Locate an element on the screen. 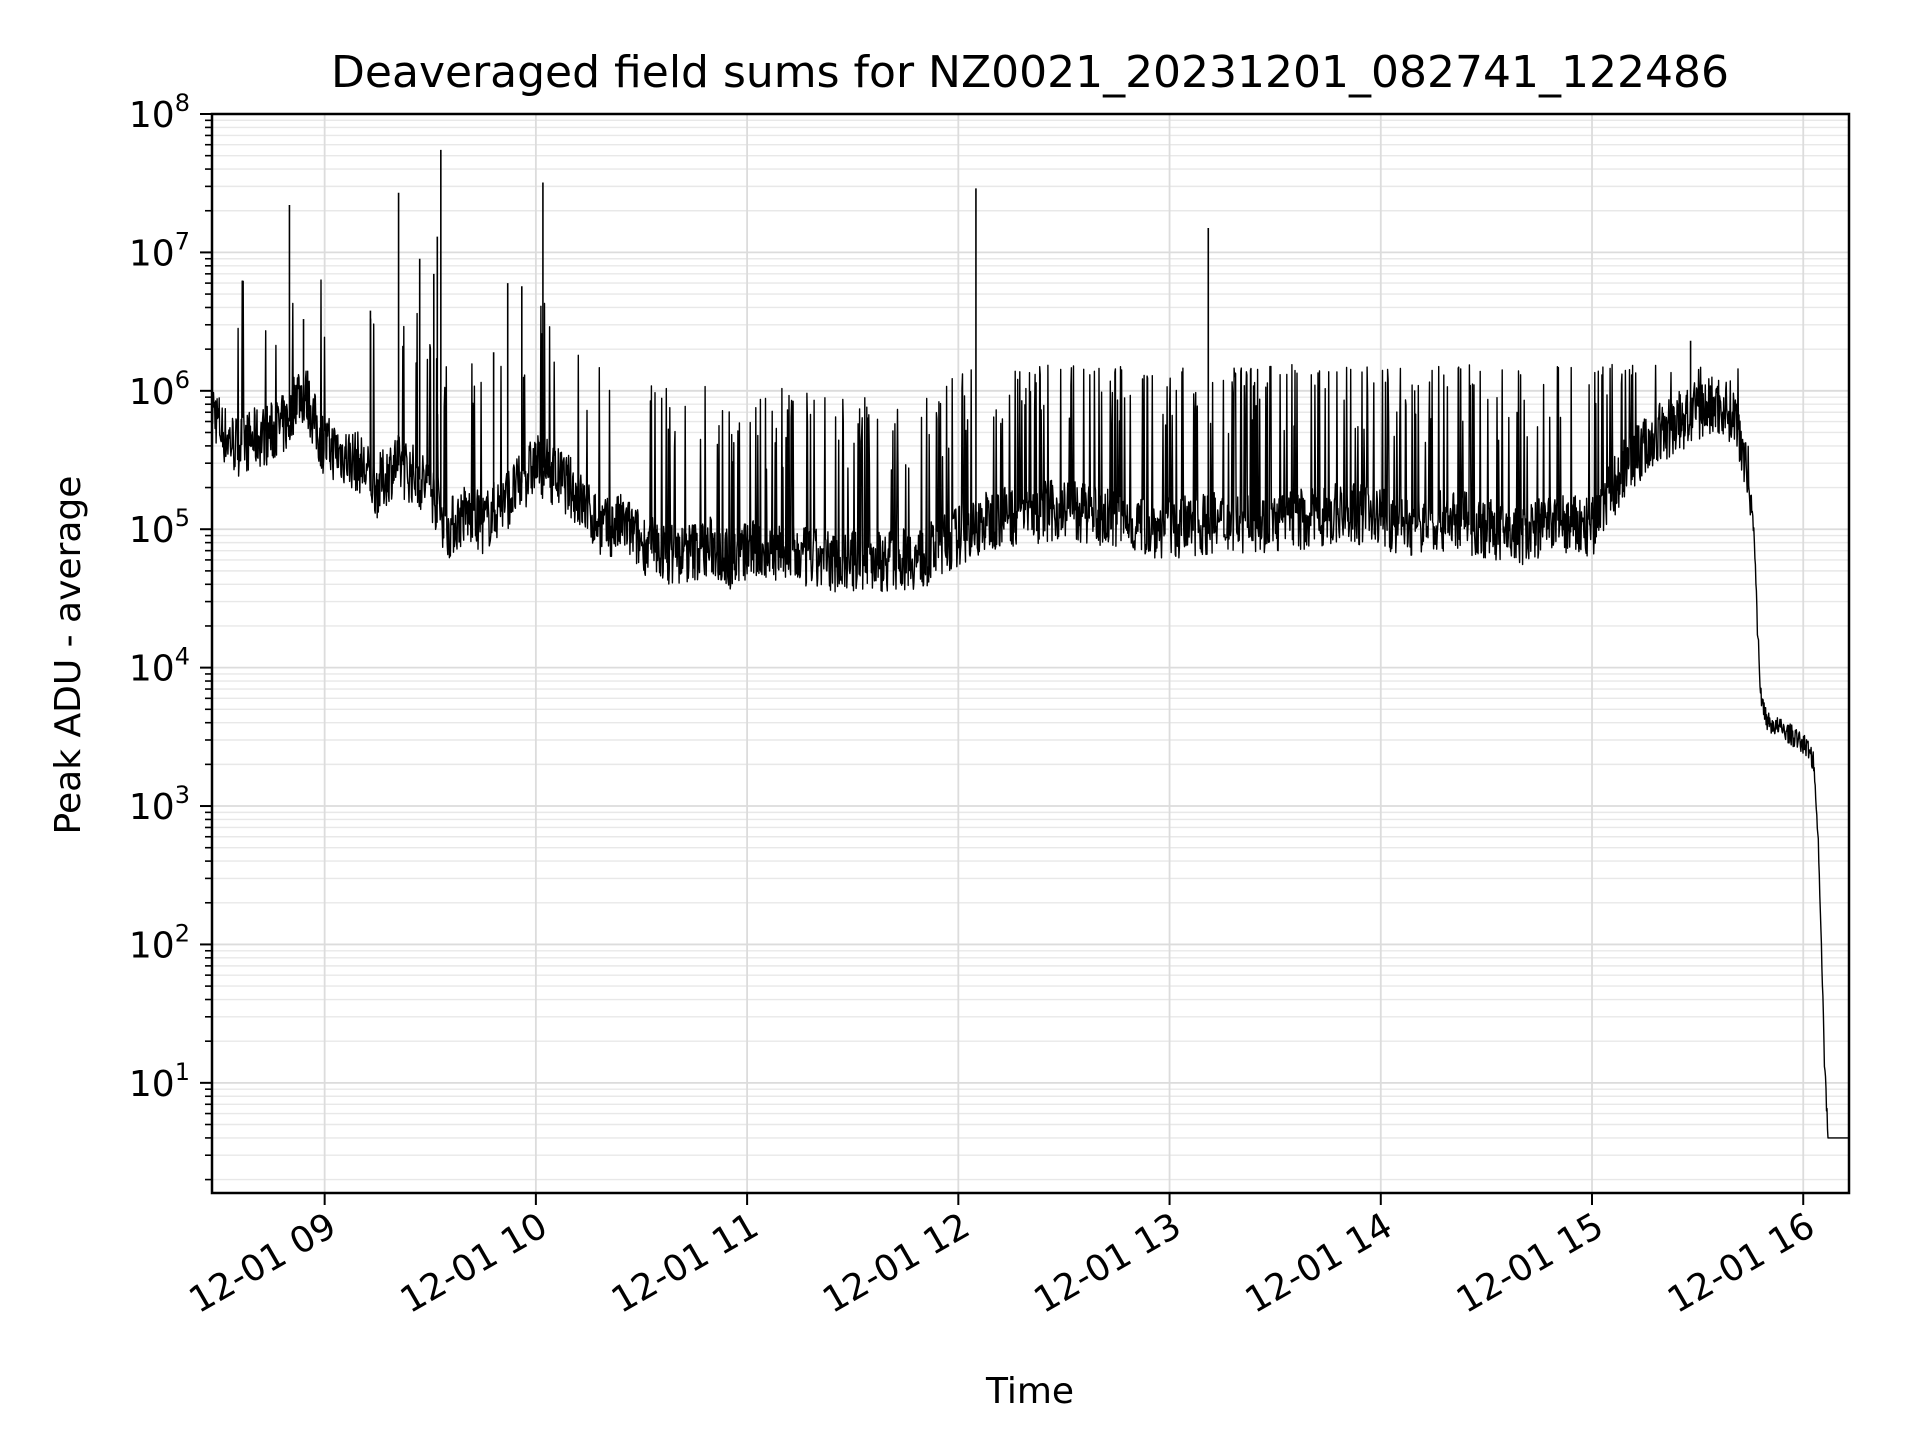 The width and height of the screenshot is (1920, 1440). y-tick-label: 10² is located at coordinates (159, 942).